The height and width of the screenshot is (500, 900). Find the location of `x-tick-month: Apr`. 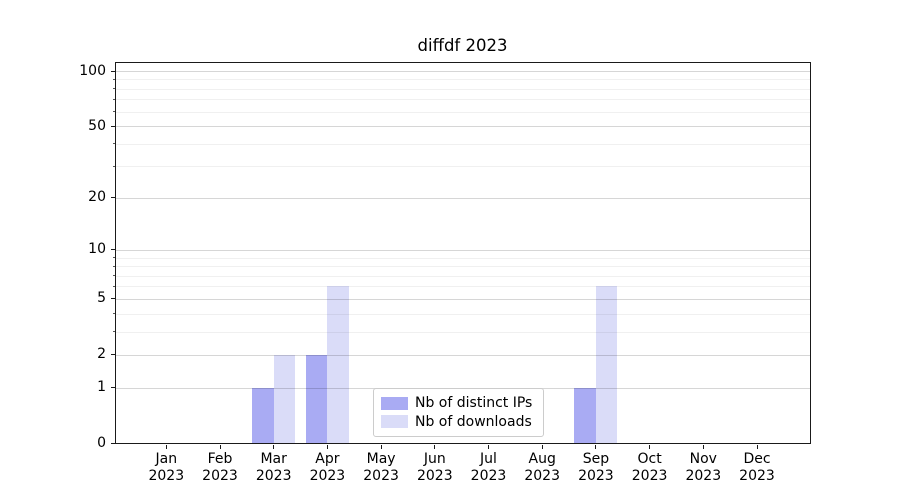

x-tick-month: Apr is located at coordinates (327, 459).